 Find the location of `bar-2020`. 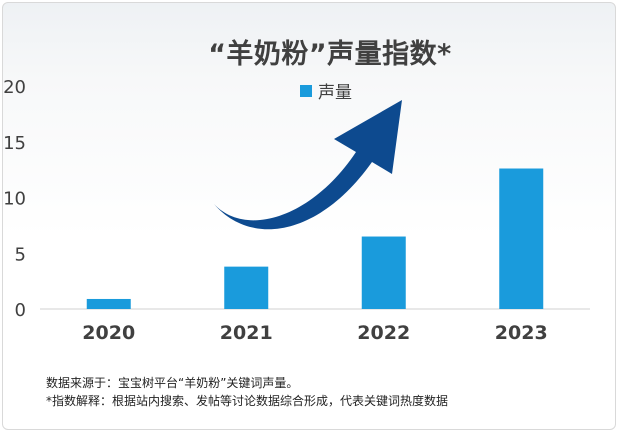

bar-2020 is located at coordinates (108, 303).